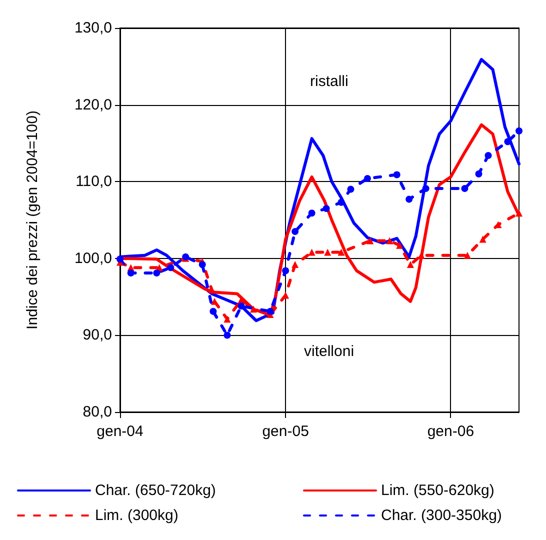 The width and height of the screenshot is (546, 540). Describe the element at coordinates (136, 515) in the screenshot. I see `legend-label: Lim. (300kg)` at that location.